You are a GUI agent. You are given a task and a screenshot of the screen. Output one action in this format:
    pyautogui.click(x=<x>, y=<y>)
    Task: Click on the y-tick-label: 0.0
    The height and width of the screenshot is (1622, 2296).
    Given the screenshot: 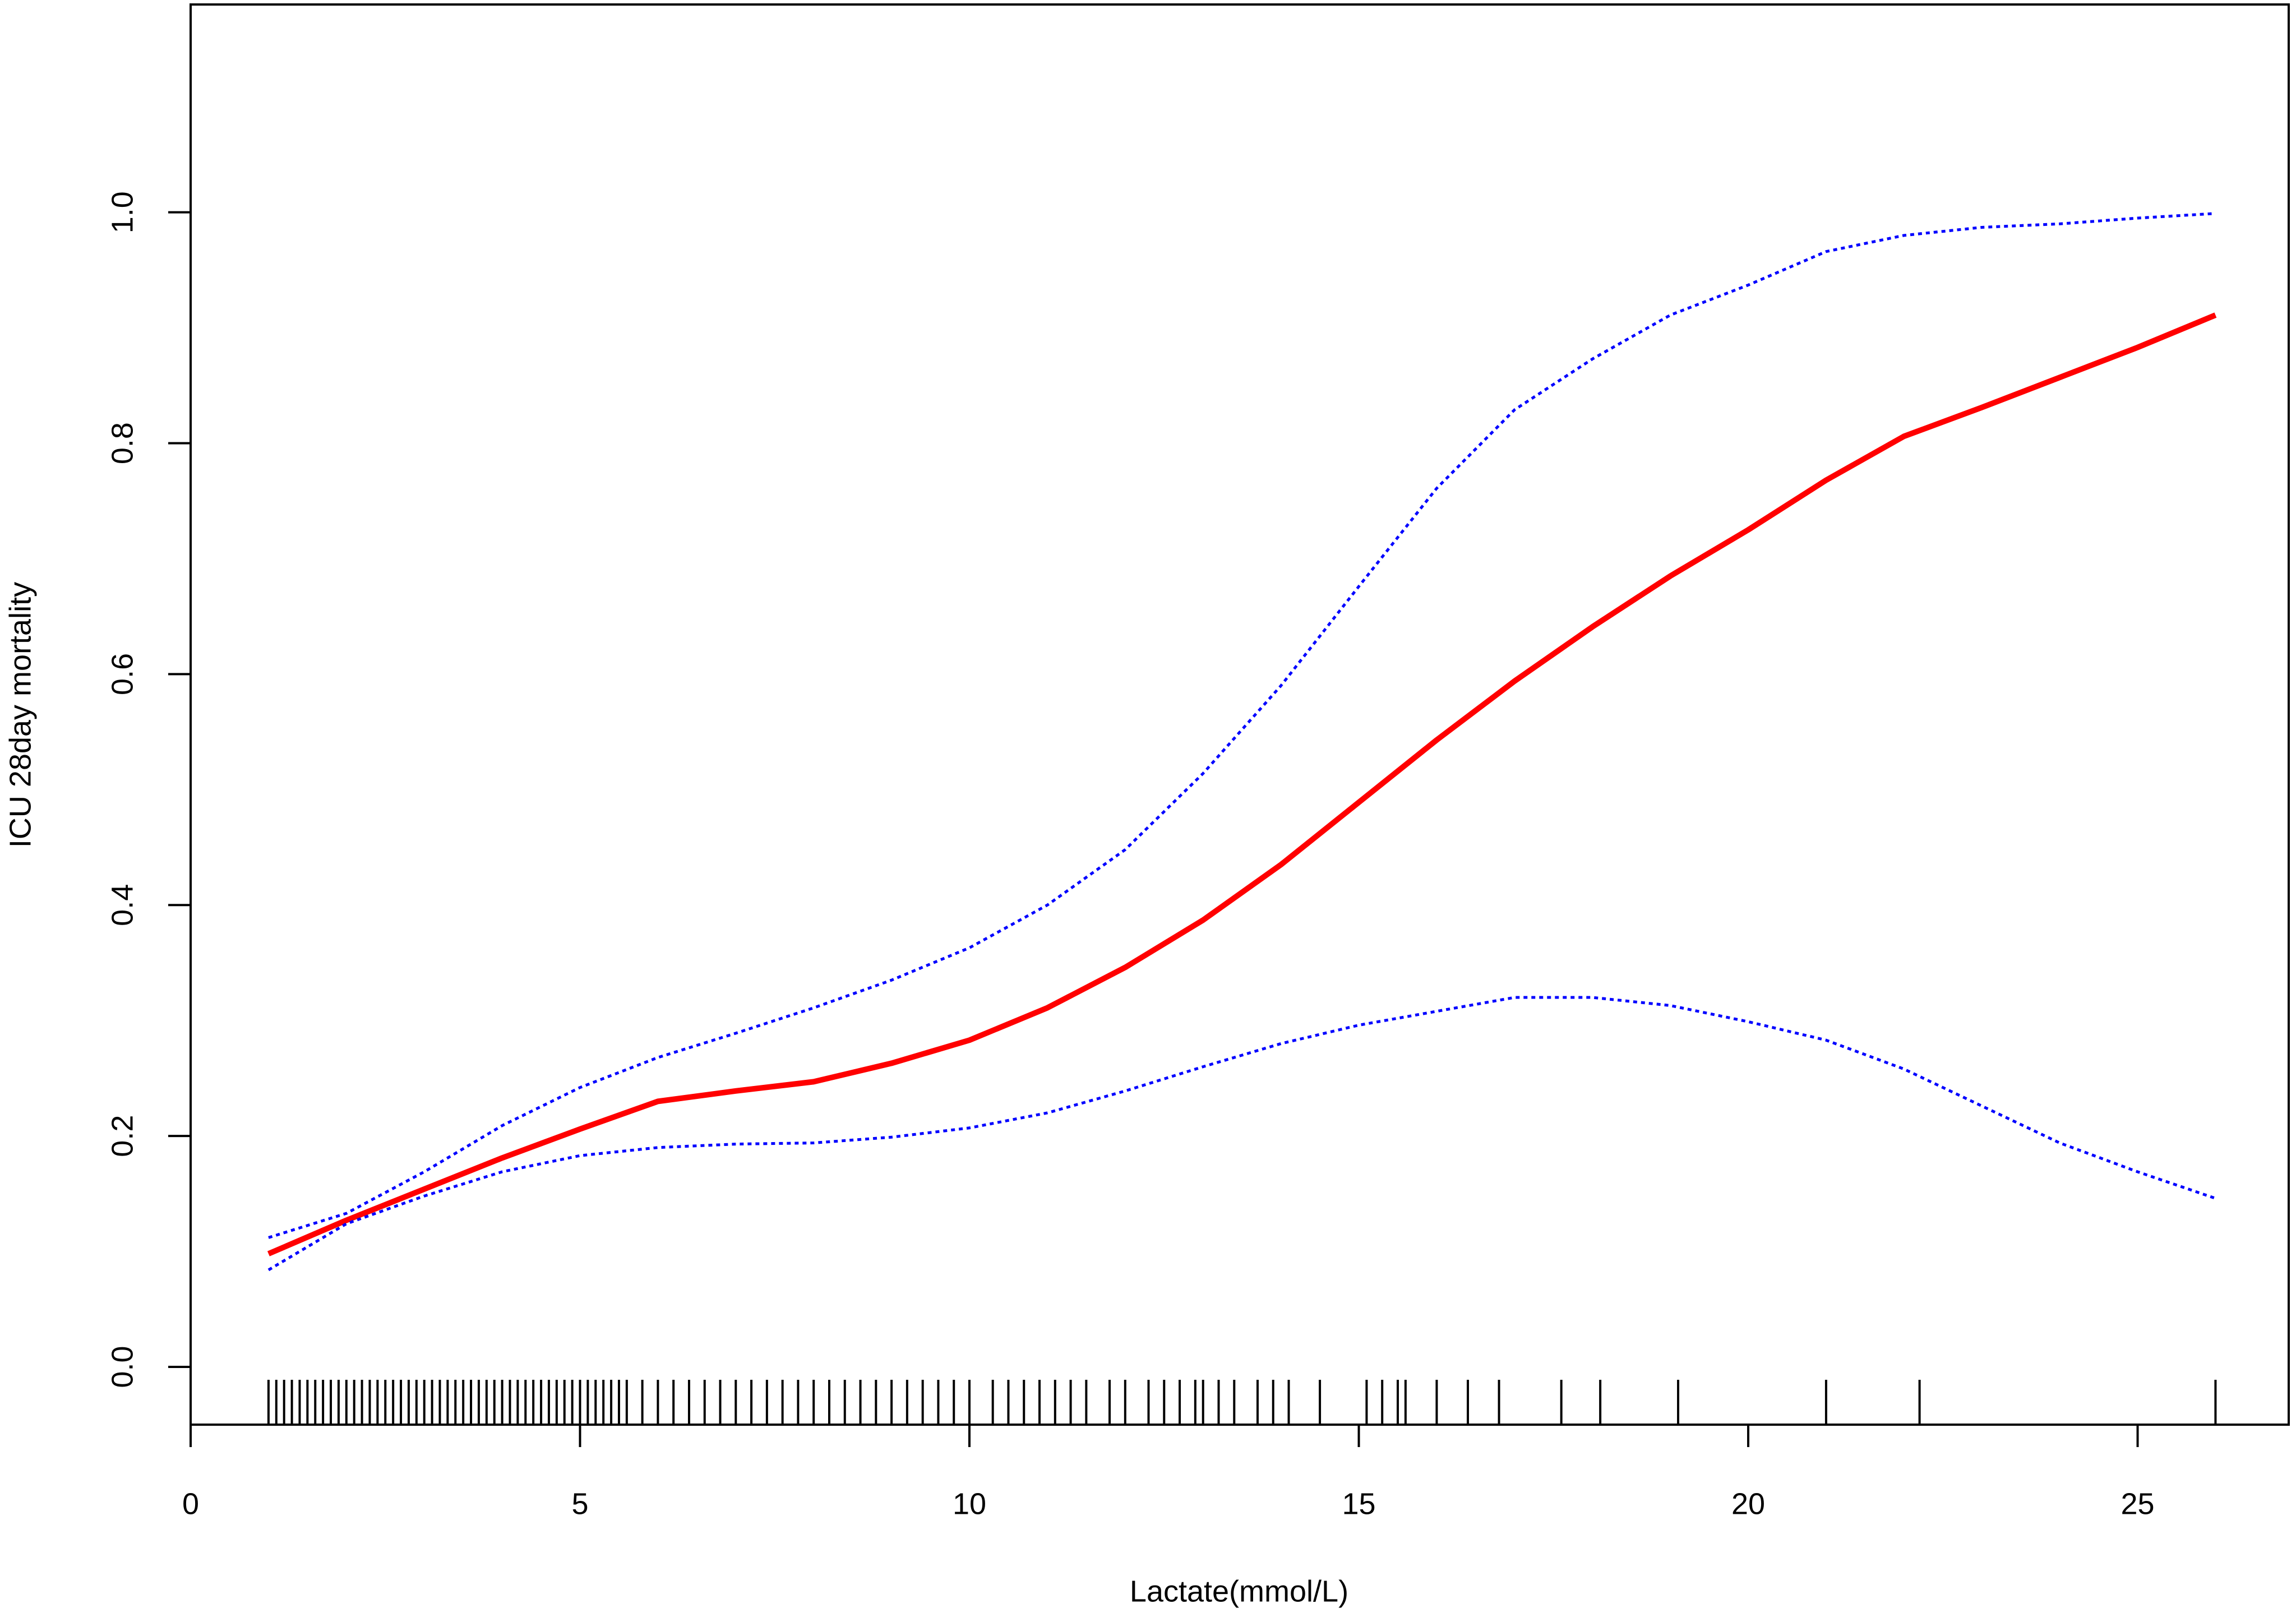 What is the action you would take?
    pyautogui.click(x=122, y=1367)
    